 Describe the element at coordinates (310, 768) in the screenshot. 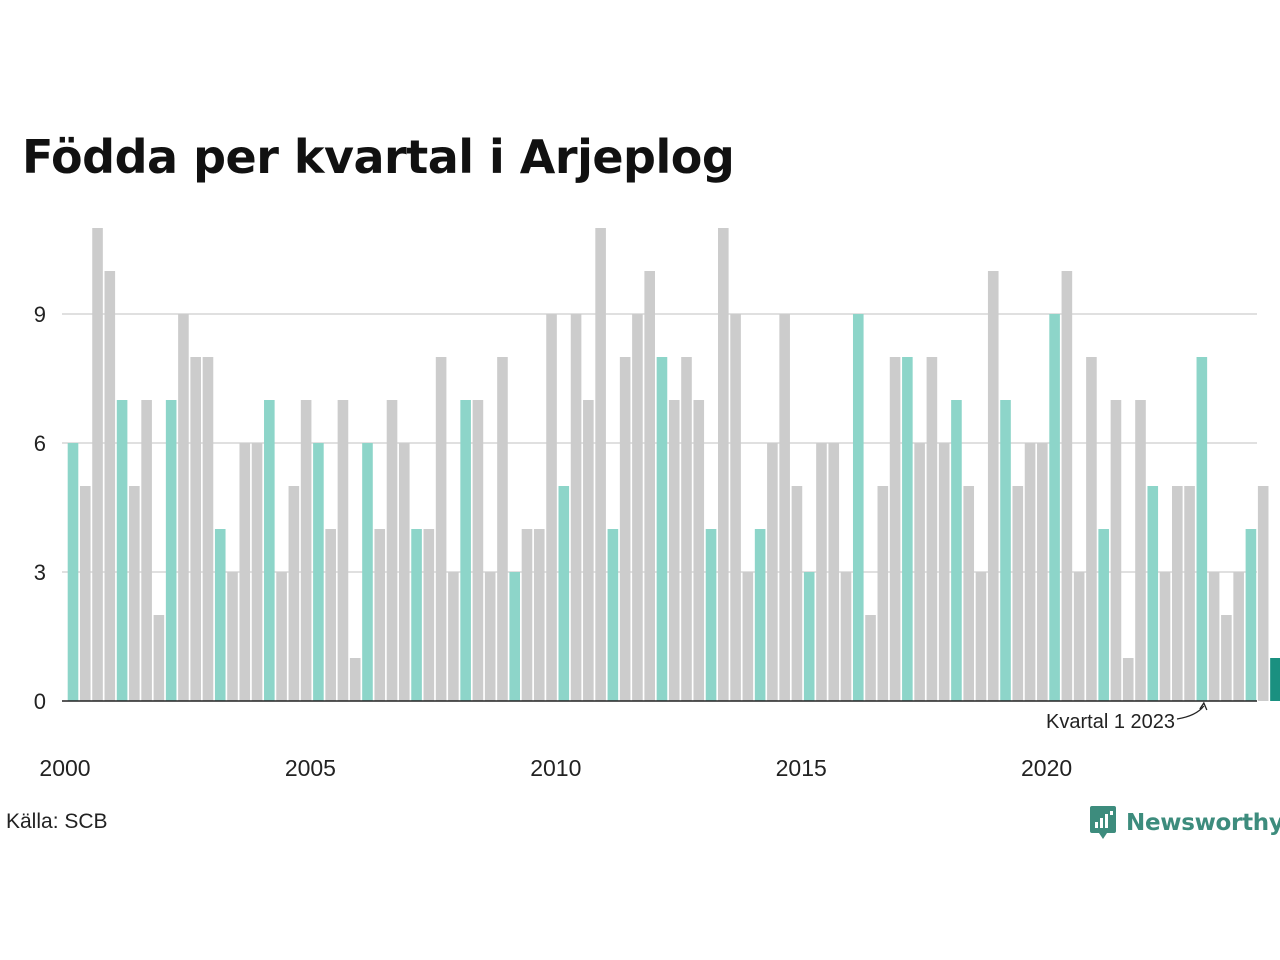

I see `x-tick-label: 2005` at that location.